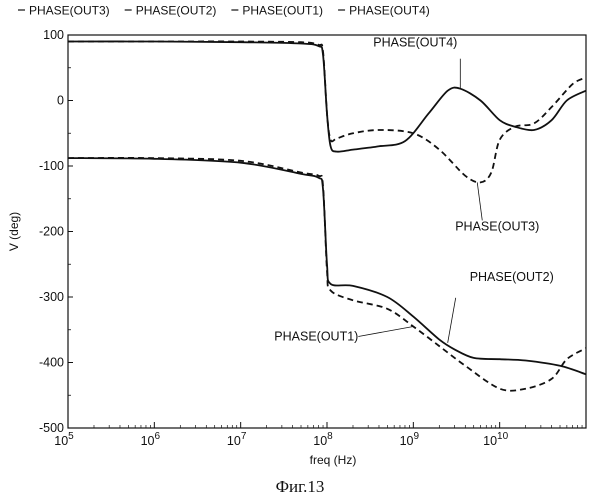  Describe the element at coordinates (69, 11) in the screenshot. I see `legend-entry: PHASE(OUT3)` at that location.